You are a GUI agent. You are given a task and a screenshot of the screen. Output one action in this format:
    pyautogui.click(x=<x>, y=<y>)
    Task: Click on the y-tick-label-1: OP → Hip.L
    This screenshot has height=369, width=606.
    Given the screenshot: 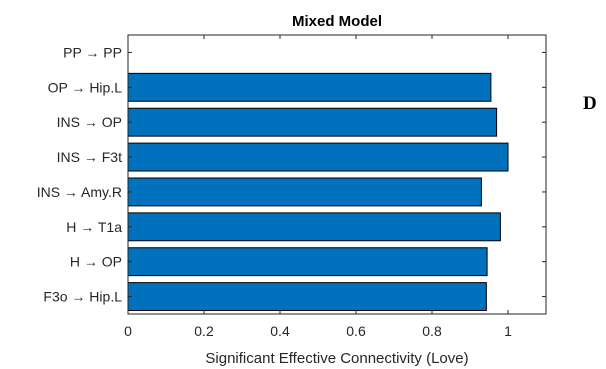 What is the action you would take?
    pyautogui.click(x=85, y=87)
    